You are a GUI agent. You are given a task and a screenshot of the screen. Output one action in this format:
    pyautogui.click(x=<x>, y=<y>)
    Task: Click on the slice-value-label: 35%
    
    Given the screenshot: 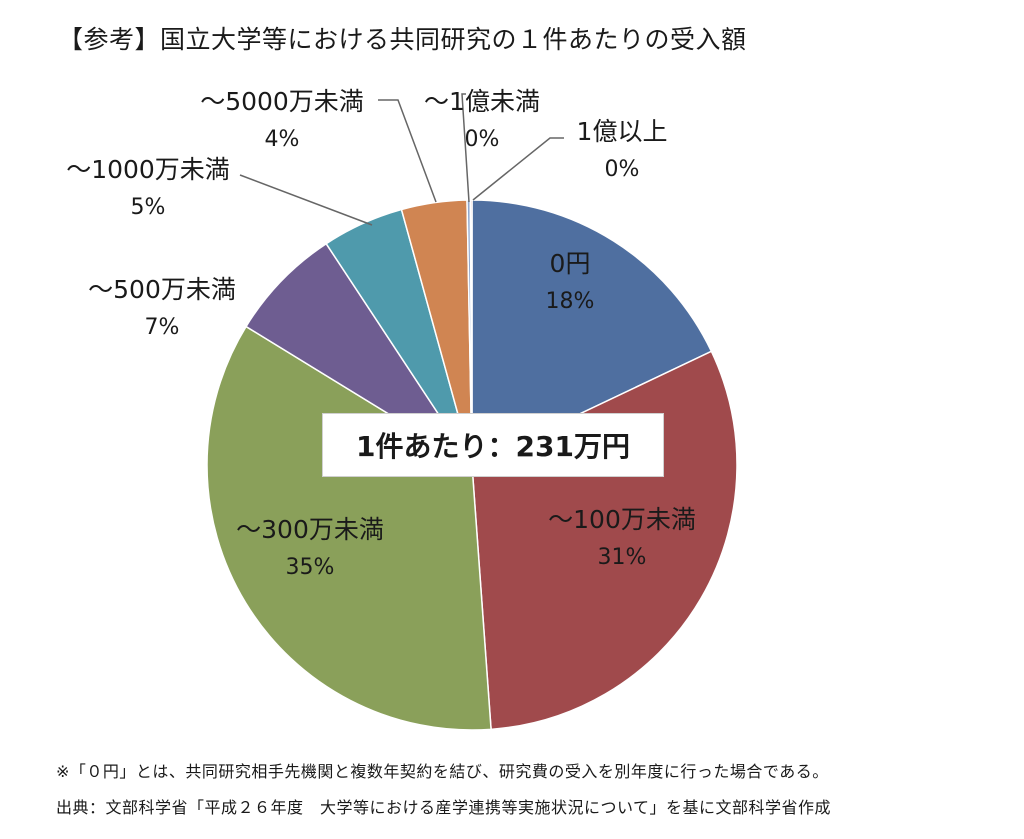 What is the action you would take?
    pyautogui.click(x=310, y=567)
    